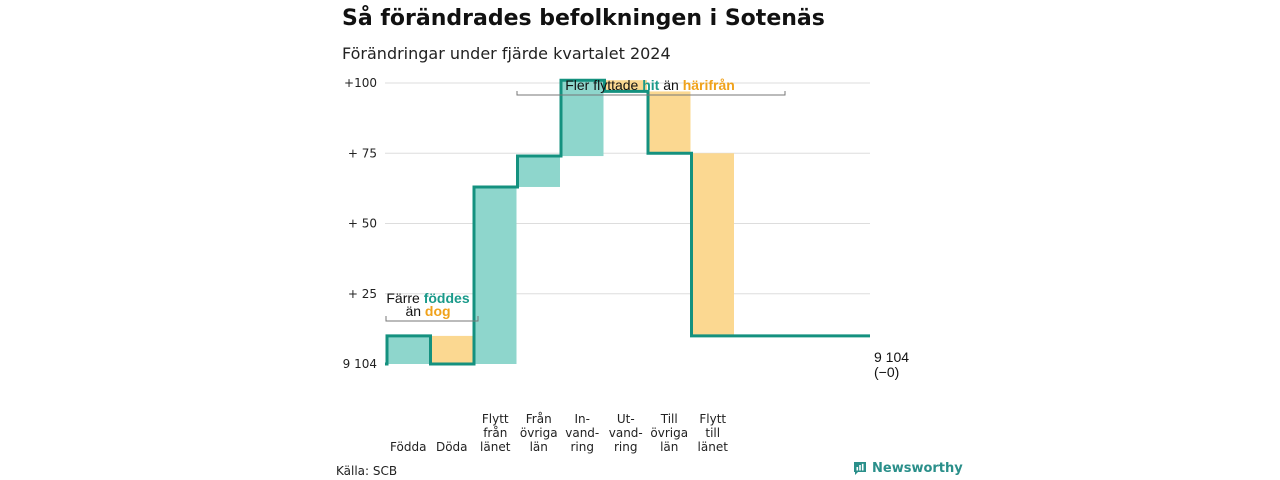  I want to click on annotation-emphasis-in: hit, so click(650, 85).